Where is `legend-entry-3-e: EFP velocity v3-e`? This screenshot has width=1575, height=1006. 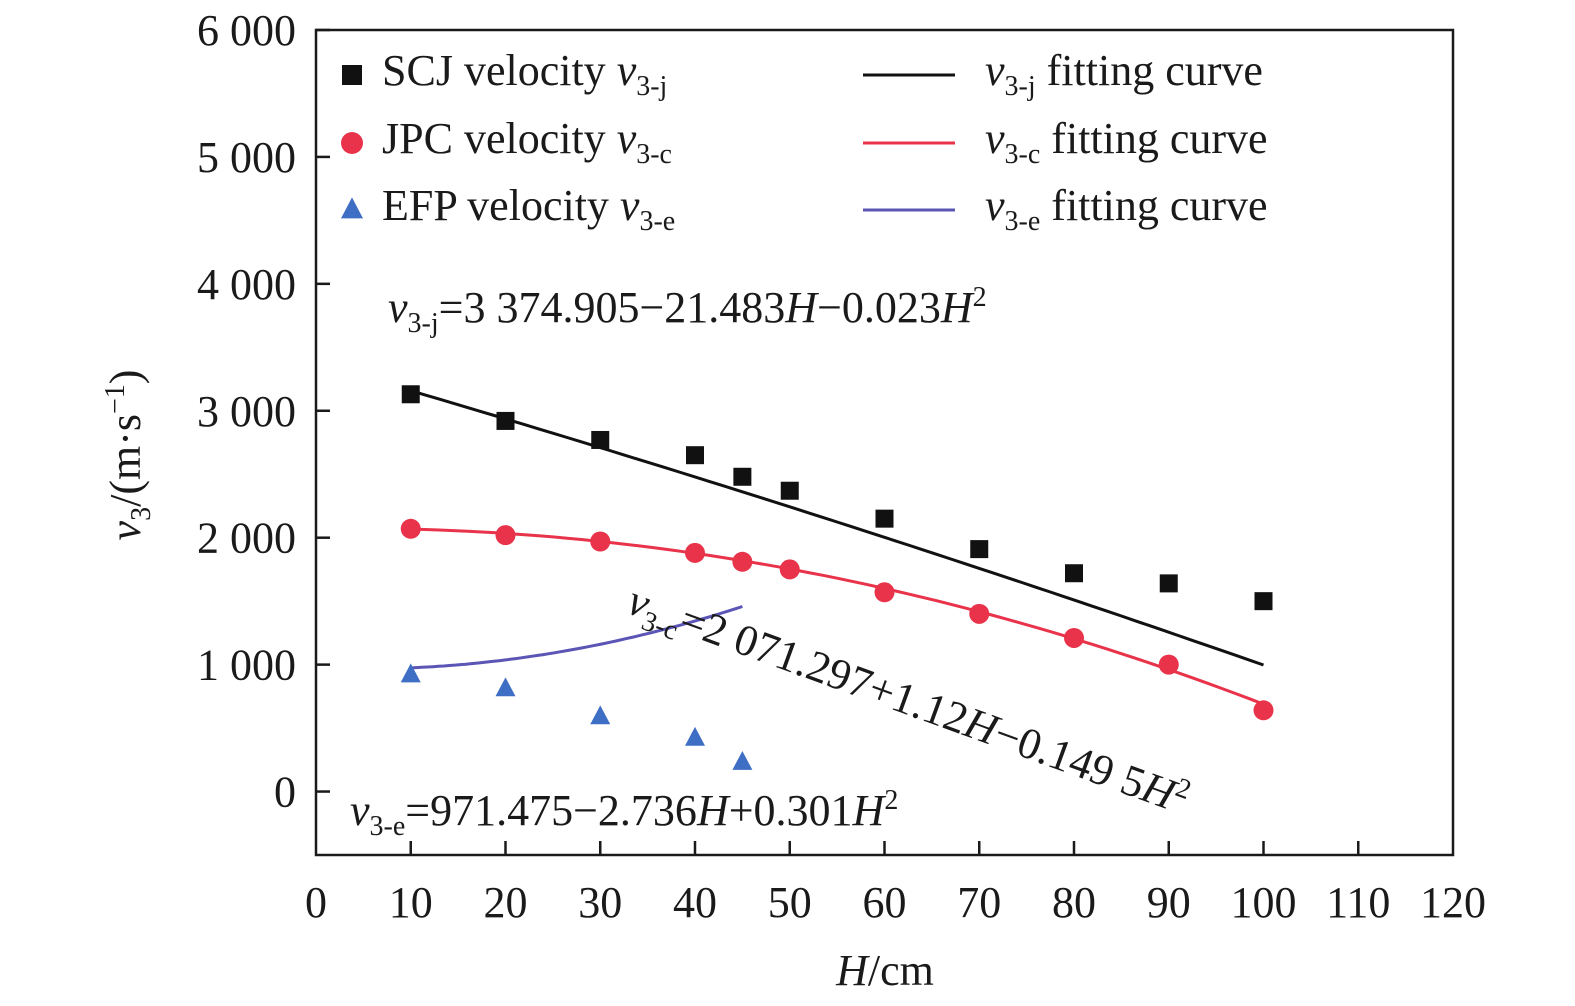 legend-entry-3-e: EFP velocity v3-e is located at coordinates (528, 209).